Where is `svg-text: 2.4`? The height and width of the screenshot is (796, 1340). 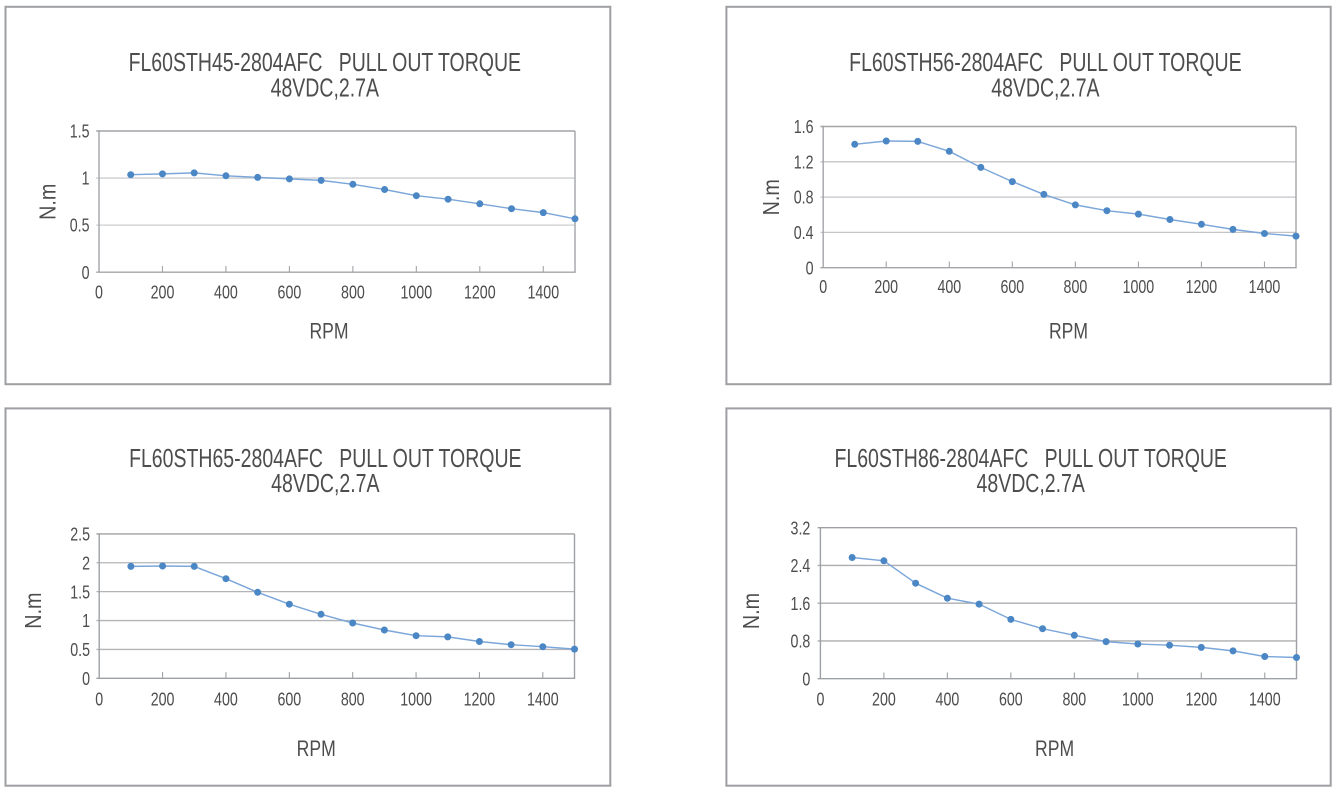
svg-text: 2.4 is located at coordinates (801, 567).